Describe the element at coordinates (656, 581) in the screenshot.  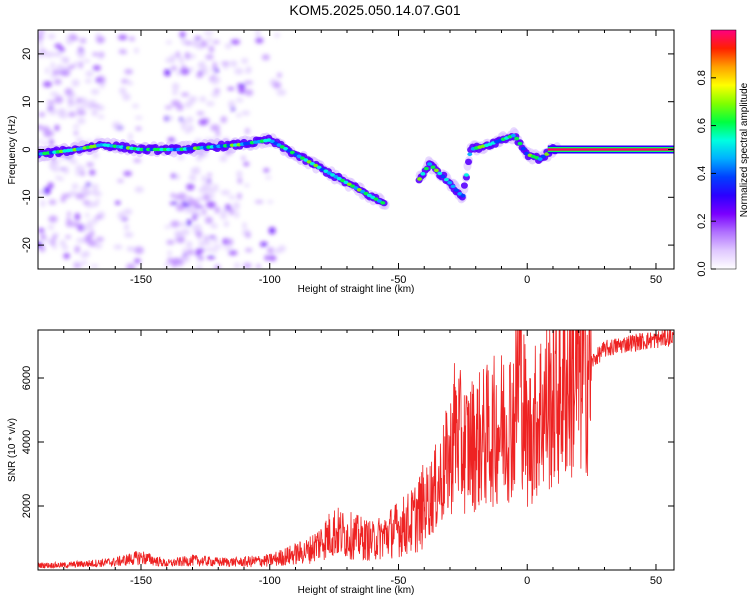
I see `snr-xtick-label: 50` at that location.